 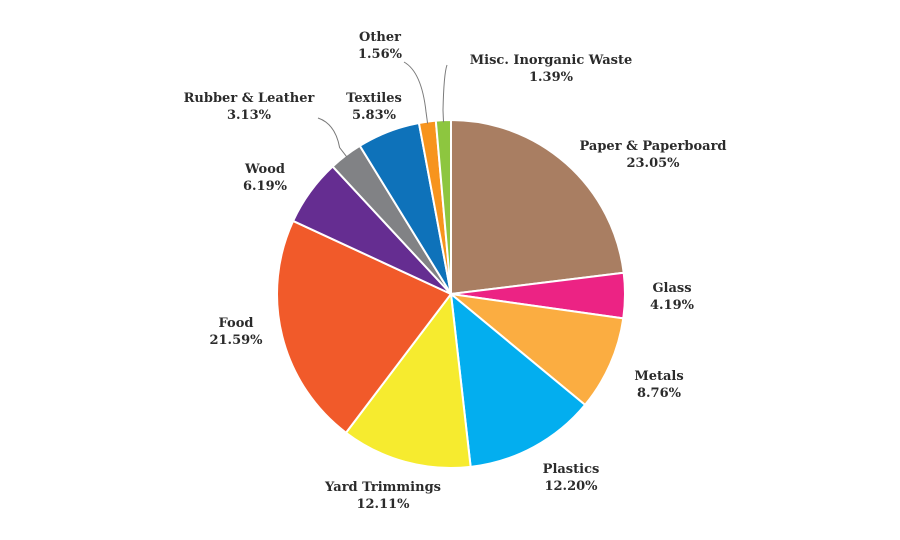 I want to click on slice-label-plastics: Plastics 12.20%, so click(x=571, y=478).